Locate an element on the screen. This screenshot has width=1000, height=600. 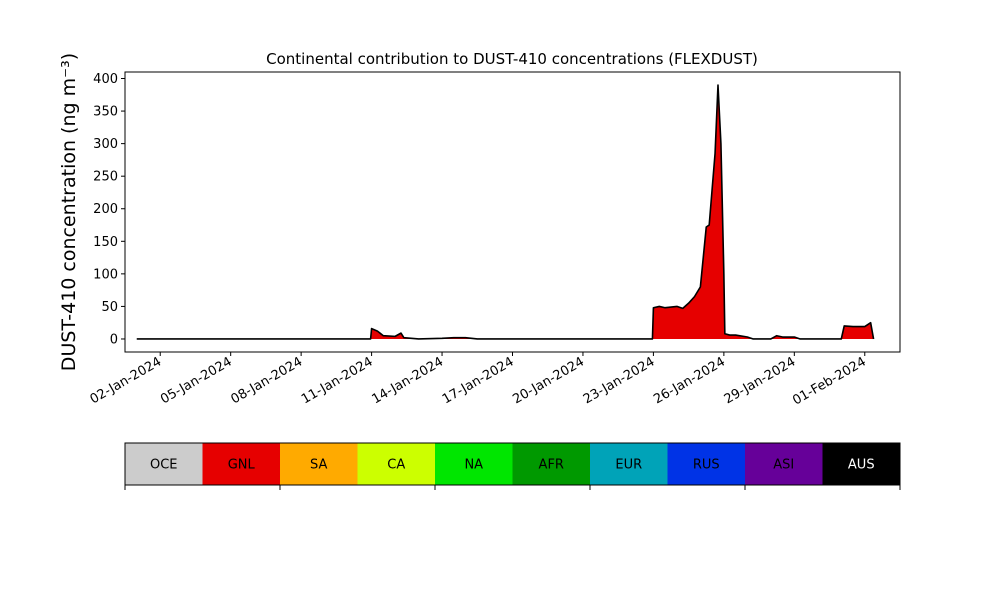
colorbar-label-aus: AUS is located at coordinates (861, 465).